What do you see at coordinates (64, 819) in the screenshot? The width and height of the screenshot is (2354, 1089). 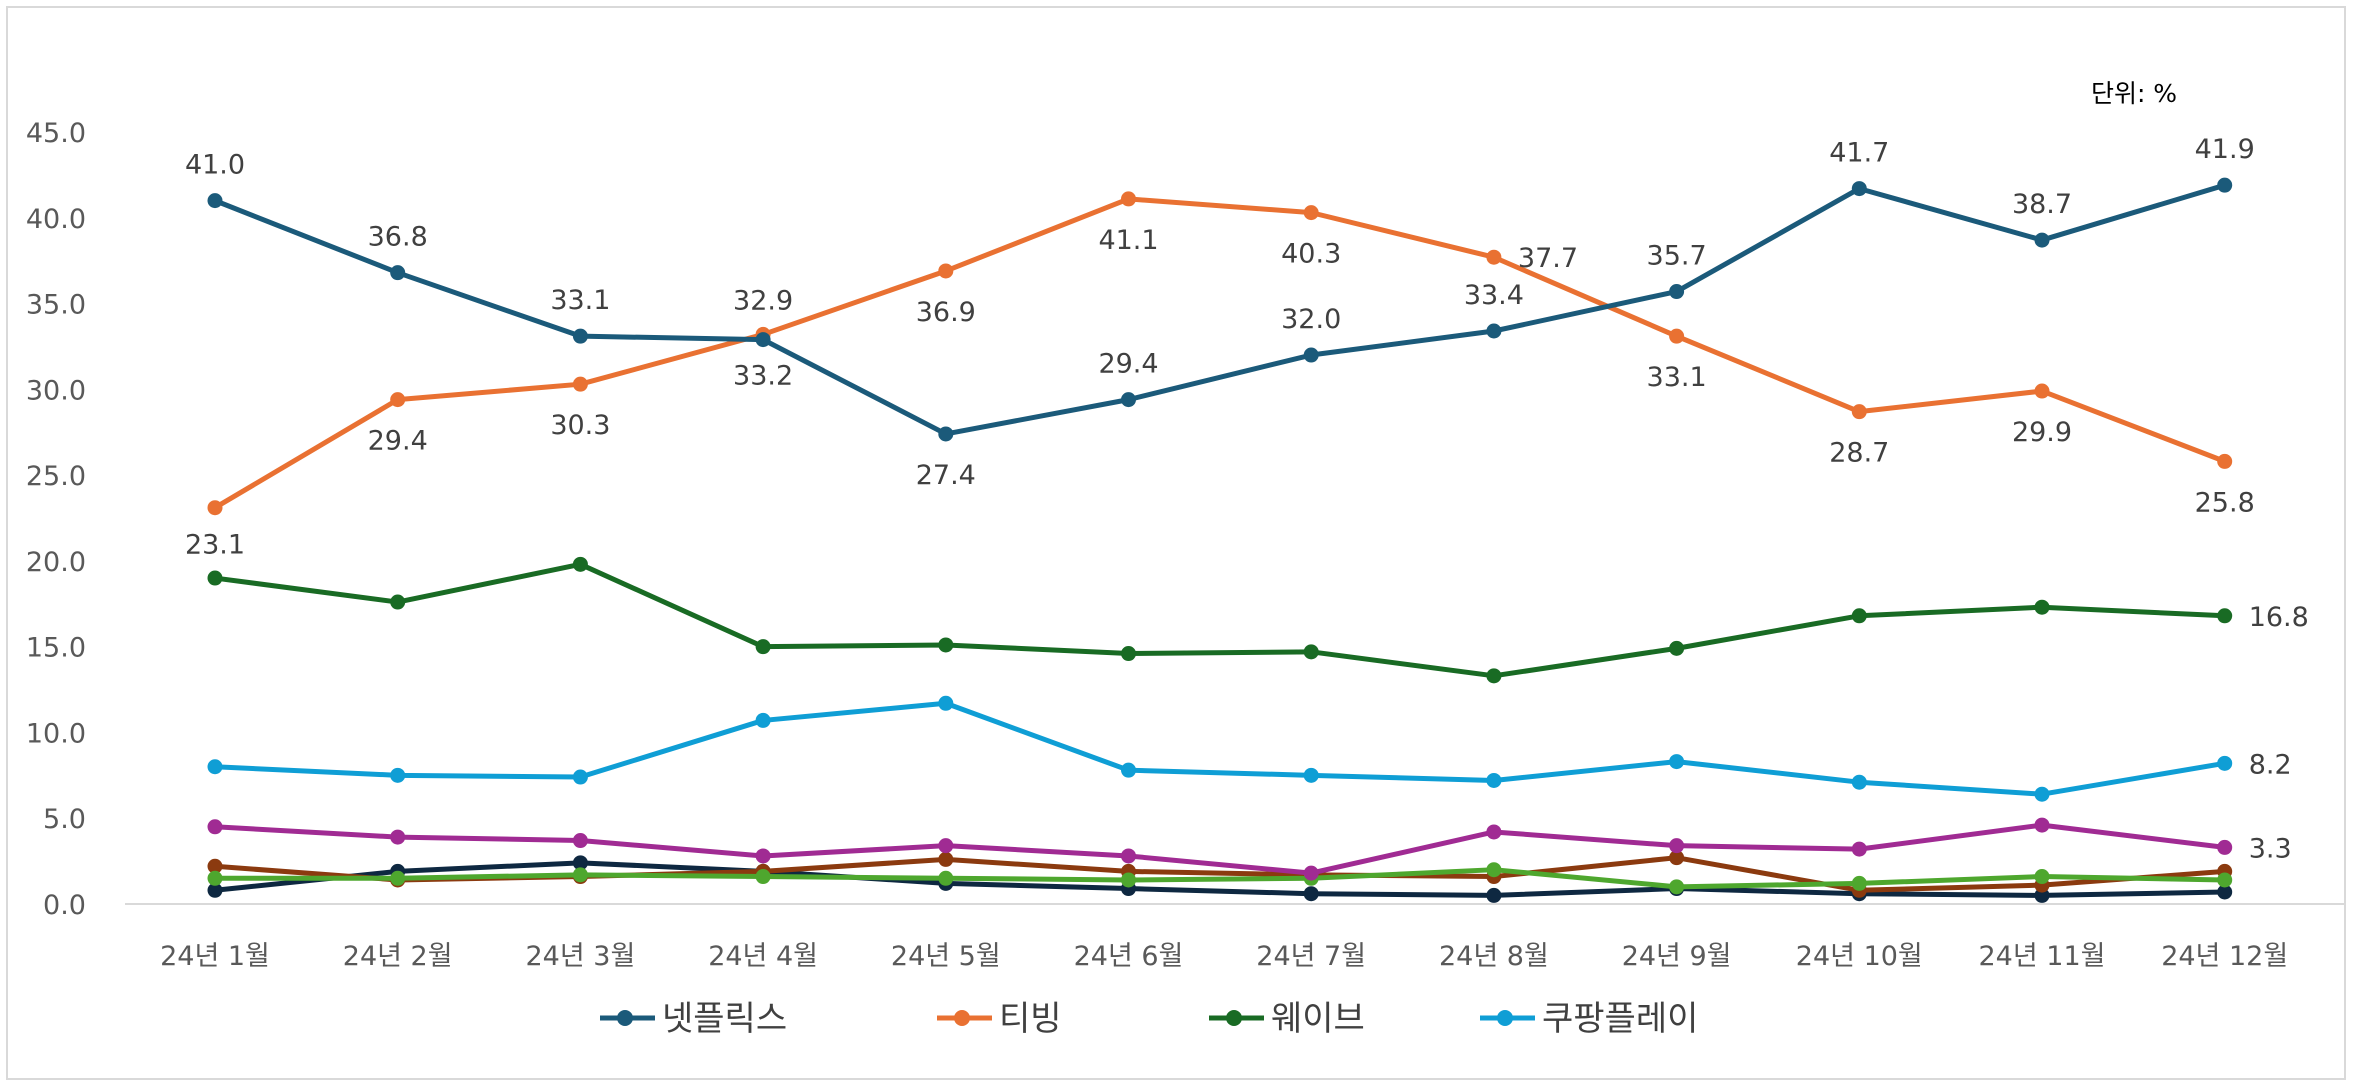 I see `y-tick-label: 5.0` at bounding box center [64, 819].